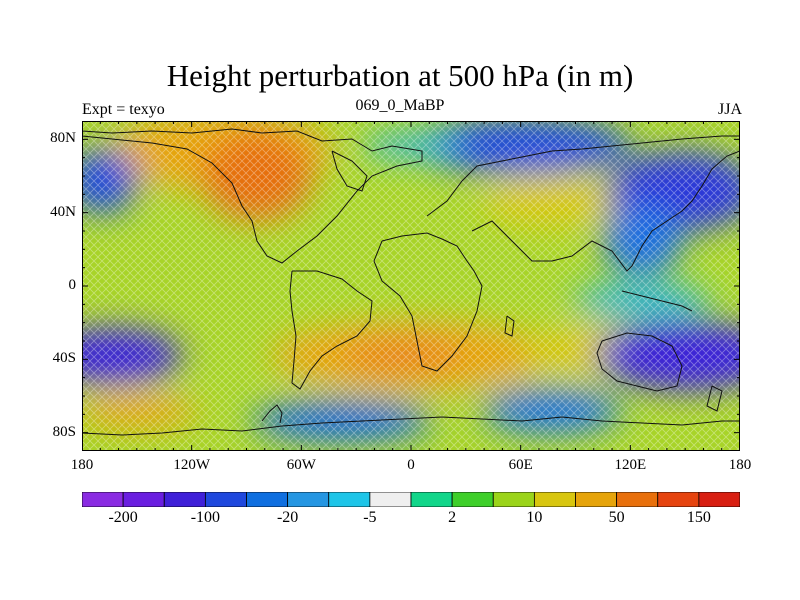  What do you see at coordinates (287, 517) in the screenshot?
I see `colorbar-label: -20` at bounding box center [287, 517].